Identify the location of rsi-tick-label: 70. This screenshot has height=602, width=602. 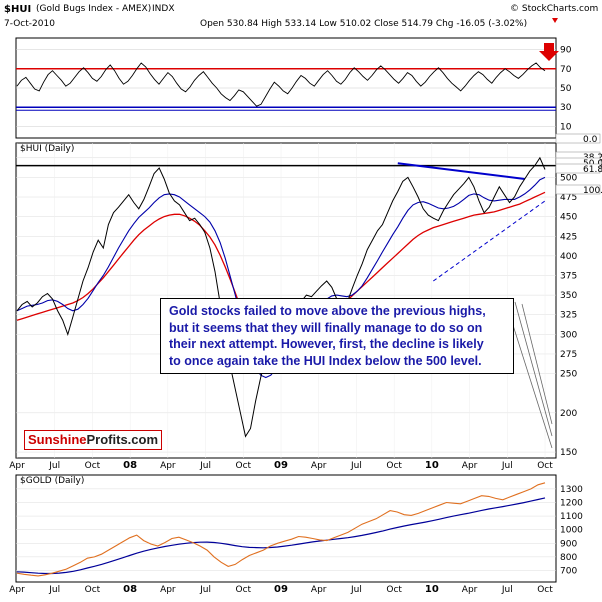
(566, 70).